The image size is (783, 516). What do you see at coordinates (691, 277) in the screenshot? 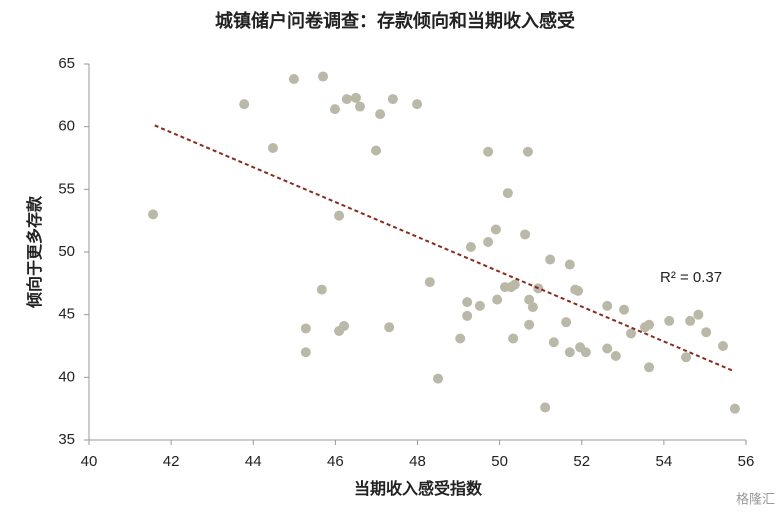
I see `annotation: R² = 0.37` at bounding box center [691, 277].